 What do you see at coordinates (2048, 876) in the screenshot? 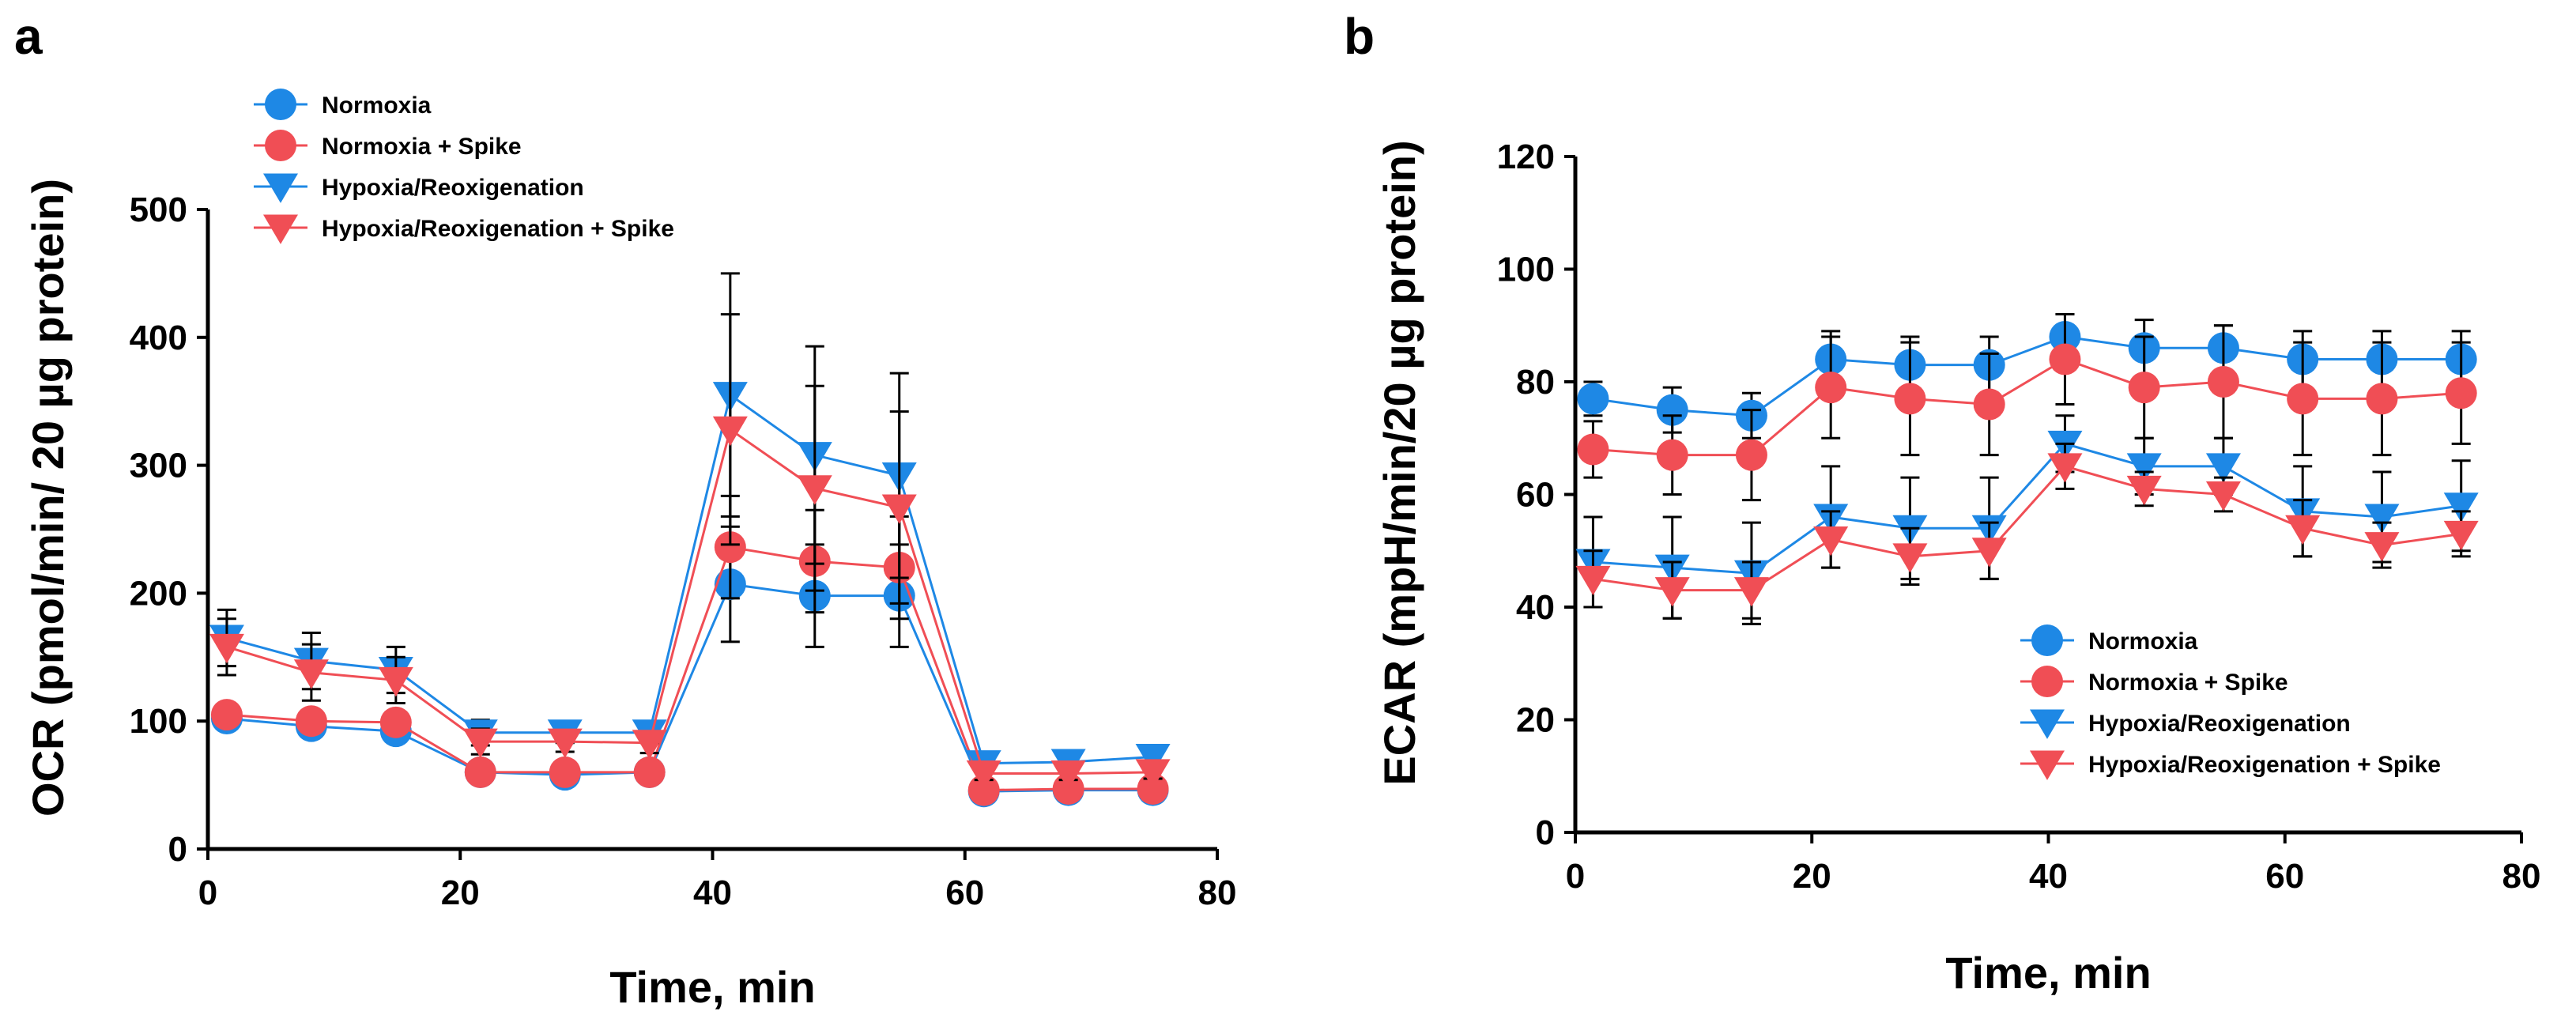
I see `x-tick-label: 40` at bounding box center [2048, 876].